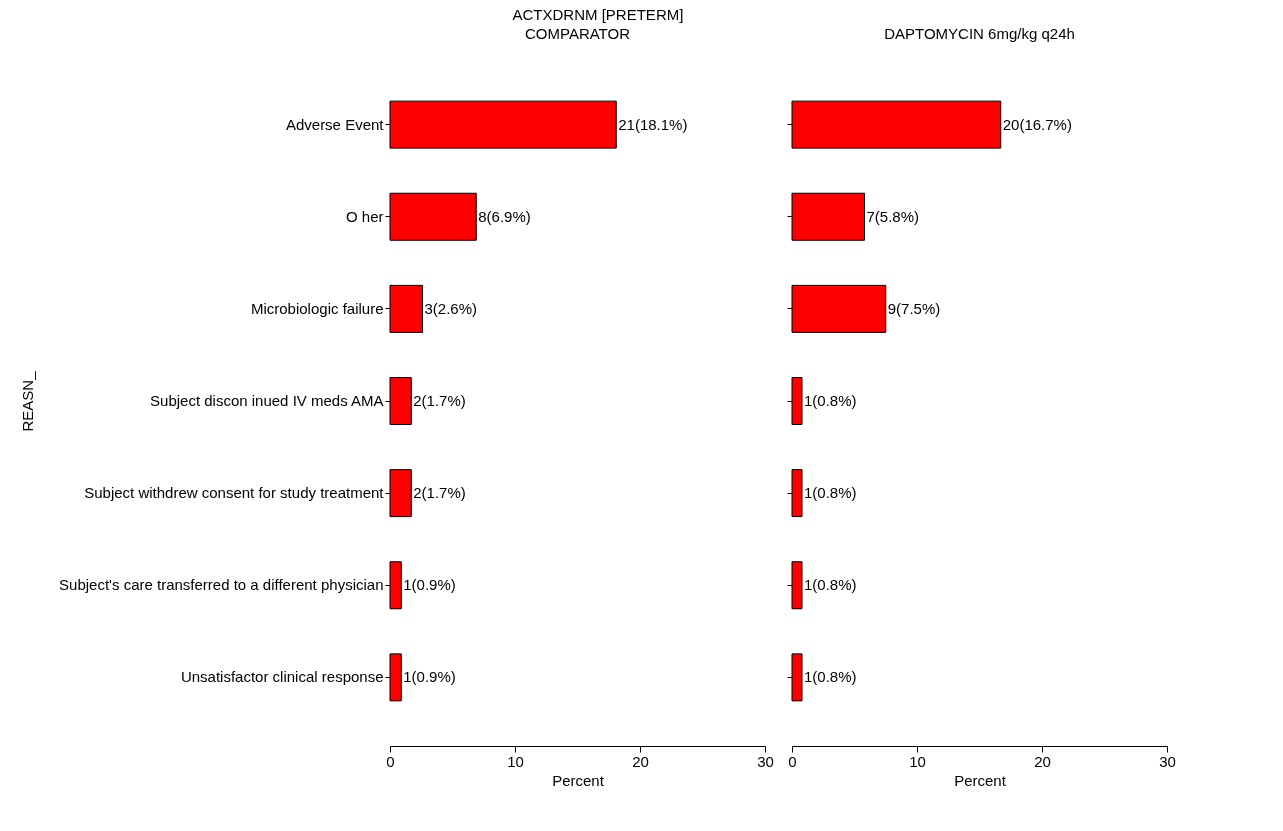 Image resolution: width=1283 pixels, height=831 pixels. What do you see at coordinates (317, 308) in the screenshot?
I see `y-tick-label: Microbiologic failure` at bounding box center [317, 308].